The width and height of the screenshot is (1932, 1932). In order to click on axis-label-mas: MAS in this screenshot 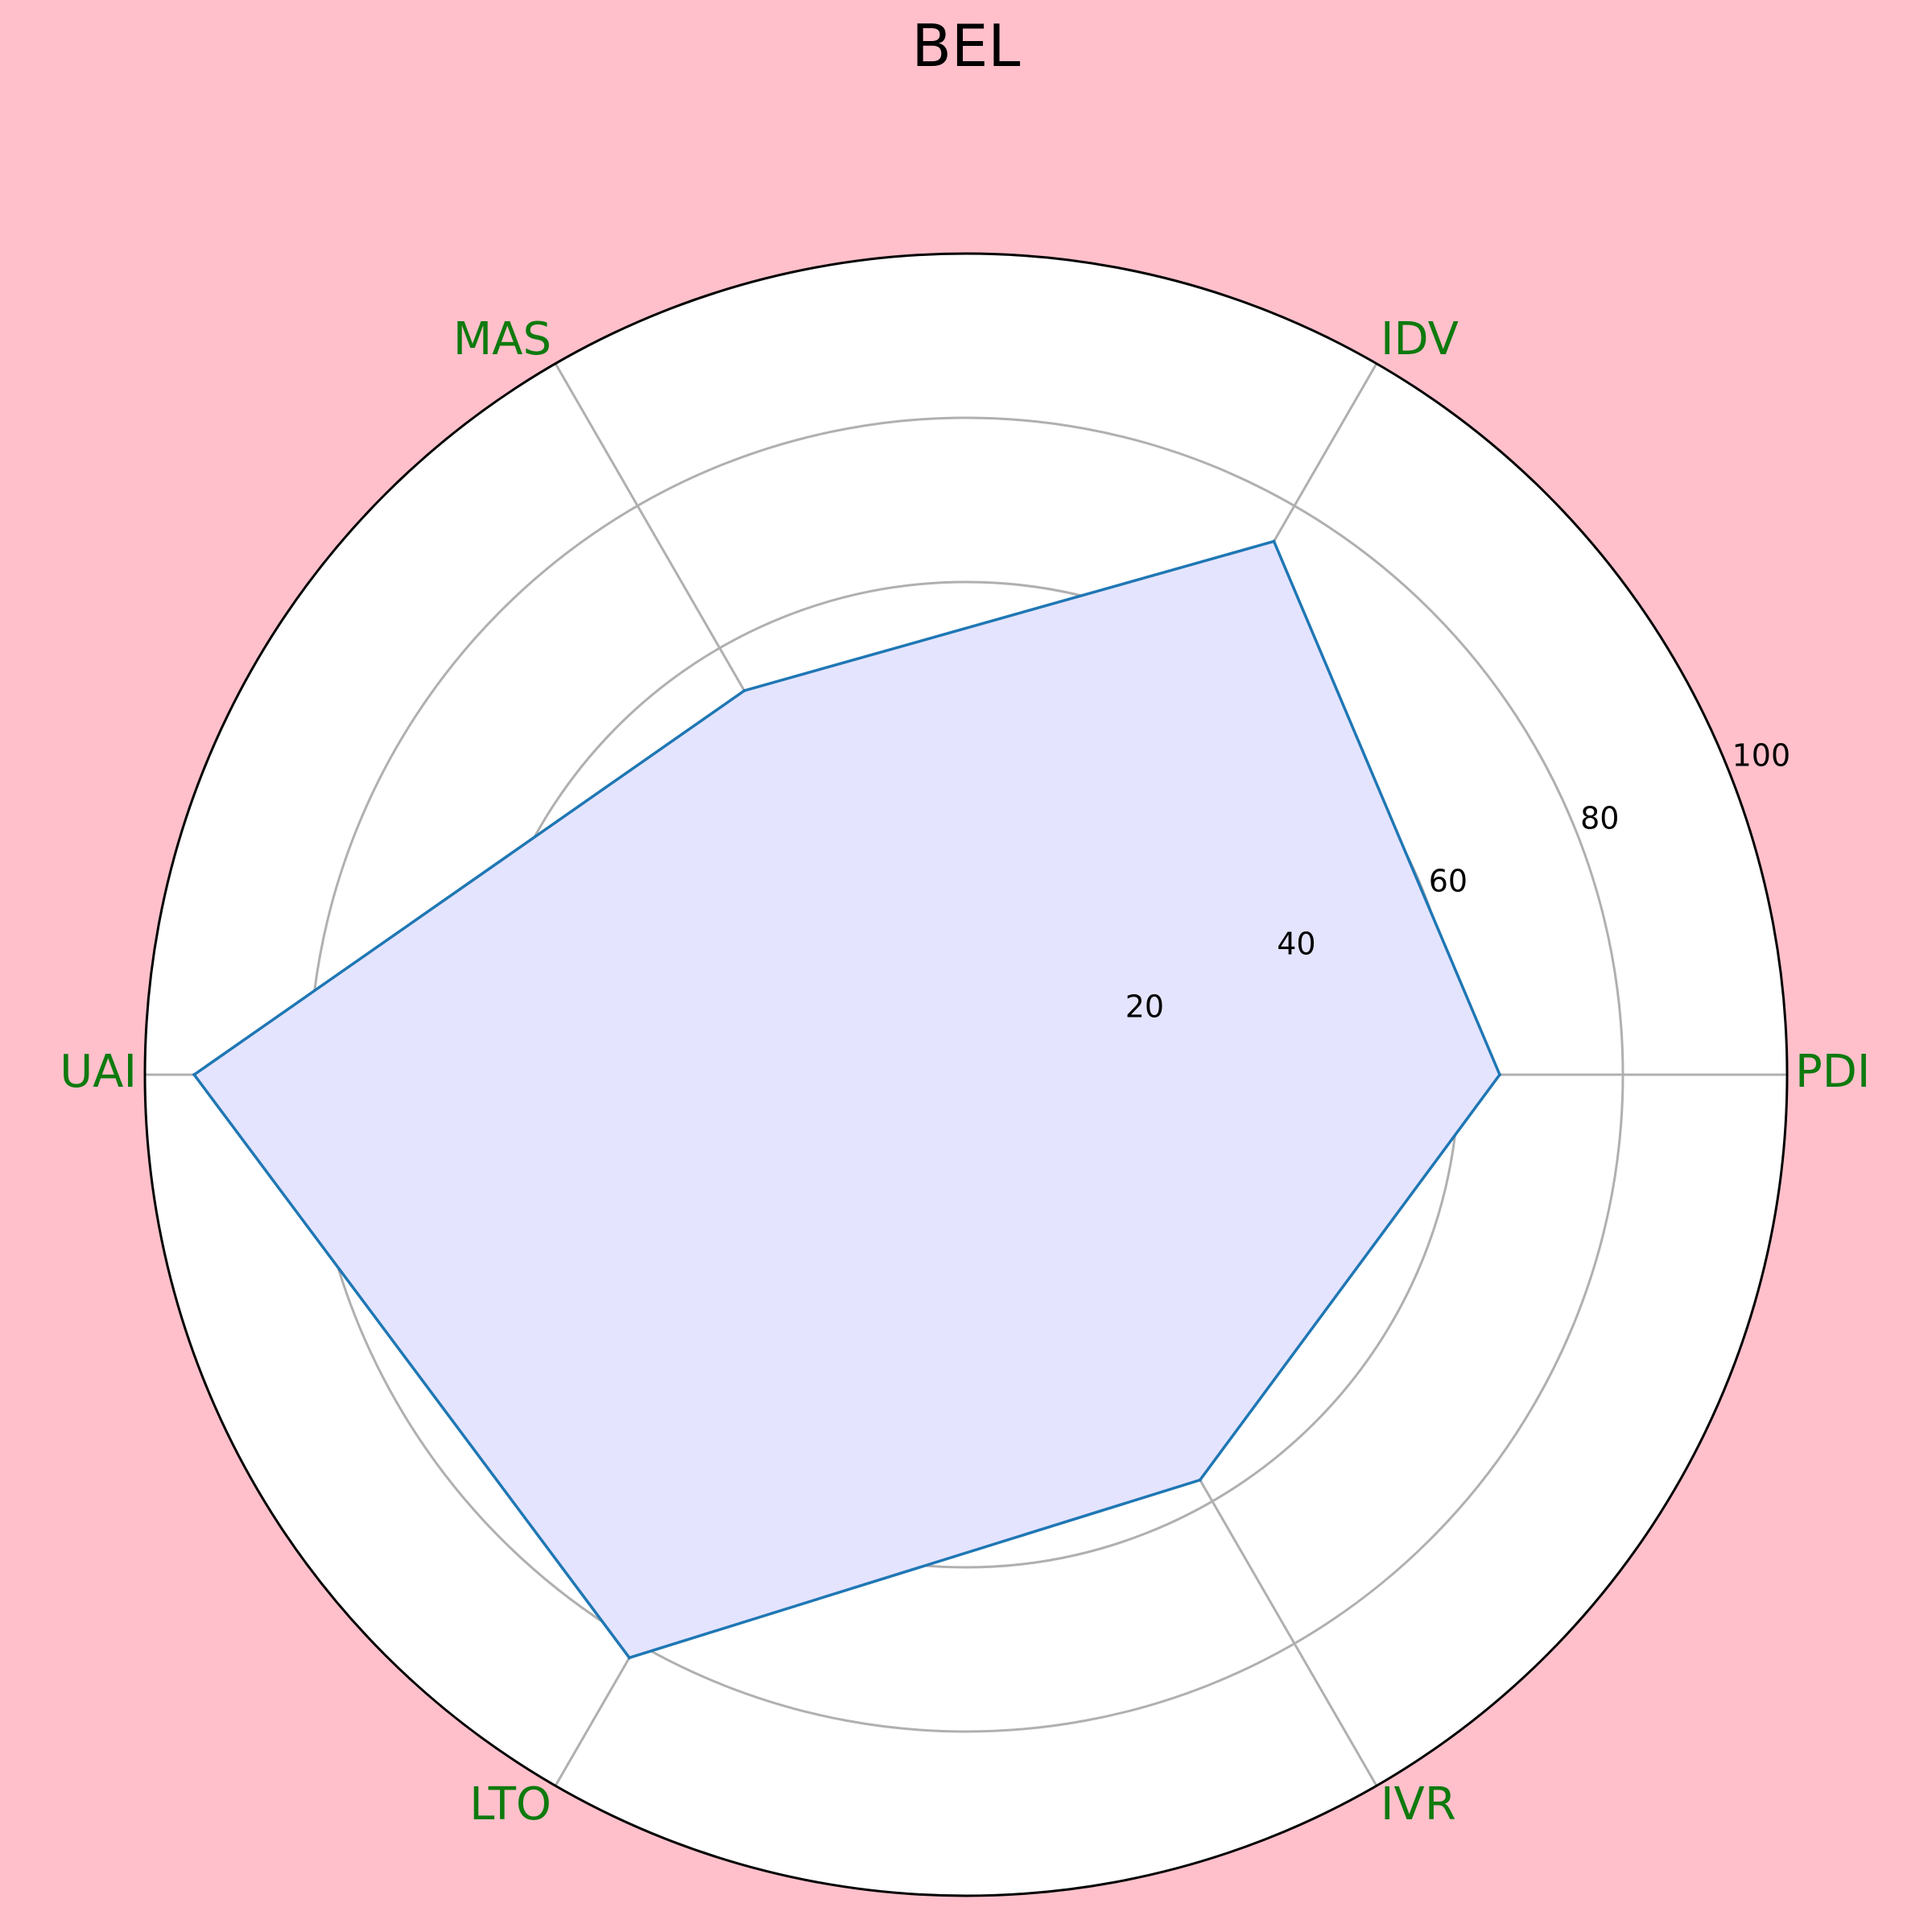, I will do `click(502, 339)`.